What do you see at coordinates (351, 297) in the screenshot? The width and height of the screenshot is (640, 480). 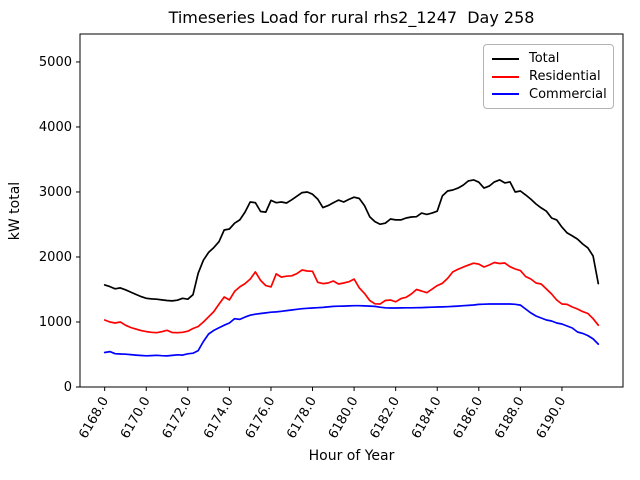 I see `series-line-residential` at bounding box center [351, 297].